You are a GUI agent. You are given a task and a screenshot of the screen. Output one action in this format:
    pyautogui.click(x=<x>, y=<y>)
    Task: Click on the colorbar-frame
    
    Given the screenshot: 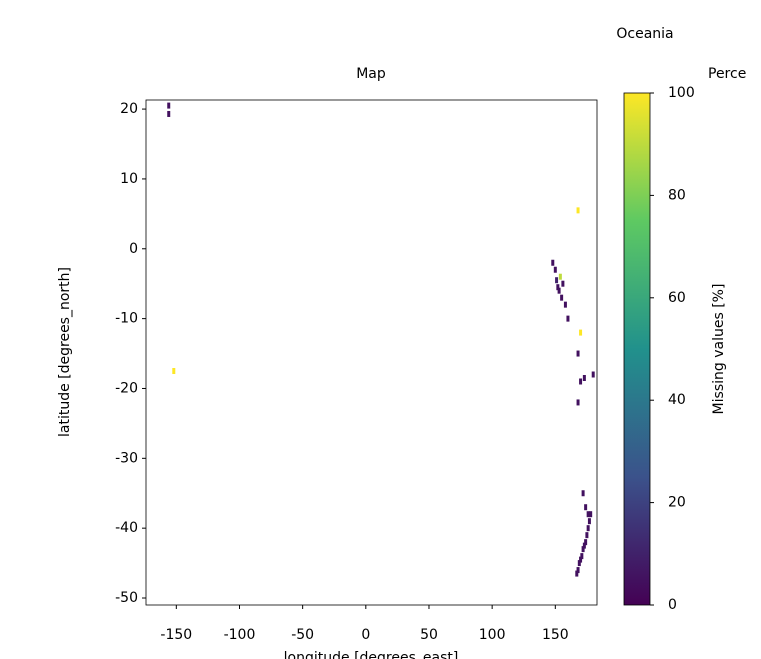 What is the action you would take?
    pyautogui.click(x=637, y=349)
    